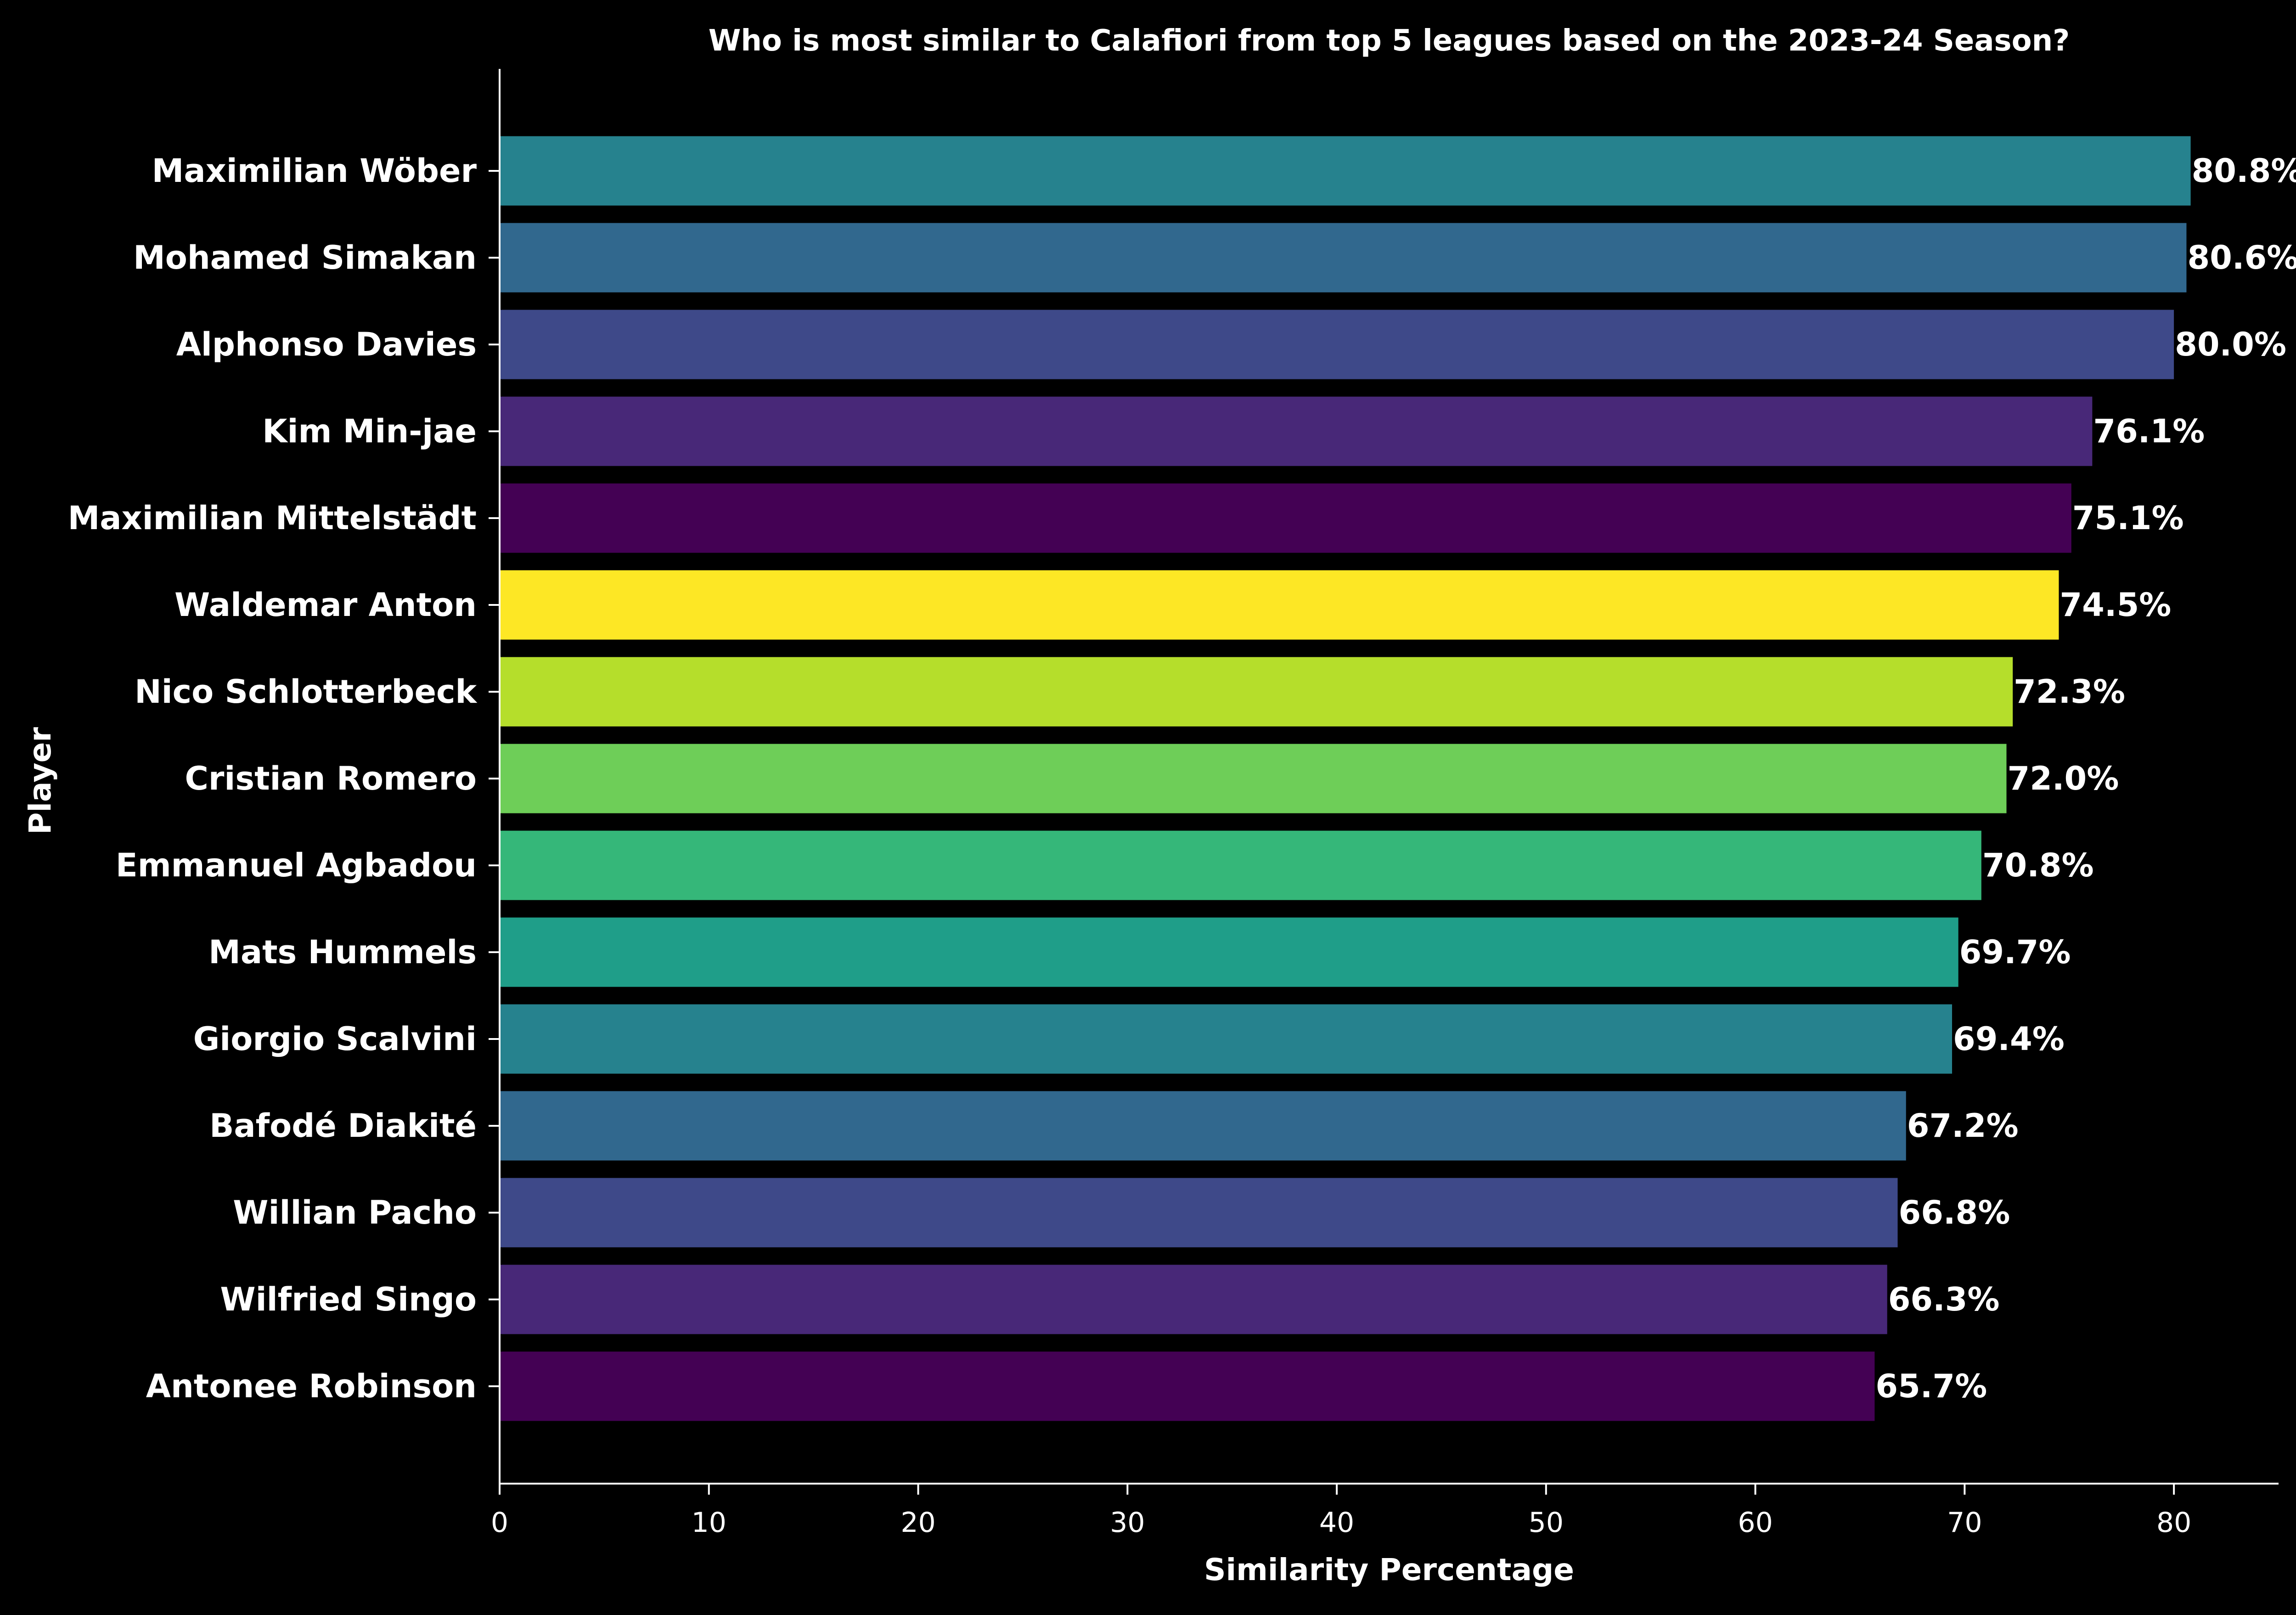 Image resolution: width=2296 pixels, height=1615 pixels. What do you see at coordinates (1755, 1523) in the screenshot?
I see `x-tick-label: 60` at bounding box center [1755, 1523].